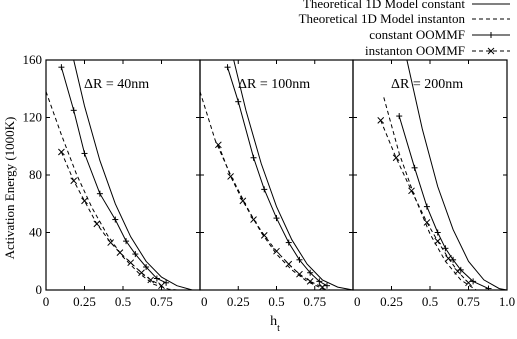  Describe the element at coordinates (278, 328) in the screenshot. I see `x-axis-label-subscript: t` at that location.